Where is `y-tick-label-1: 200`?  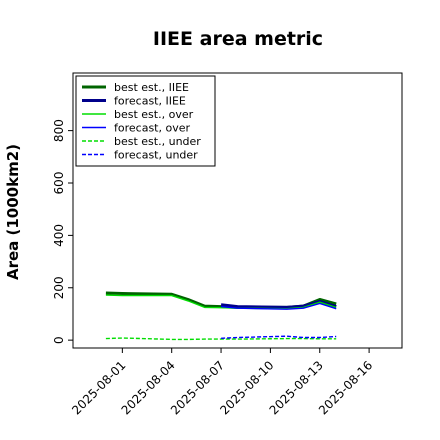 y-tick-label-1: 200 is located at coordinates (59, 287).